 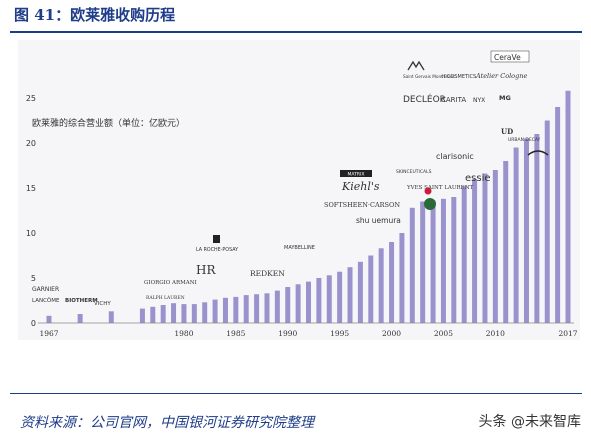 I want to click on x-tick-label: 1985, so click(x=235, y=333).